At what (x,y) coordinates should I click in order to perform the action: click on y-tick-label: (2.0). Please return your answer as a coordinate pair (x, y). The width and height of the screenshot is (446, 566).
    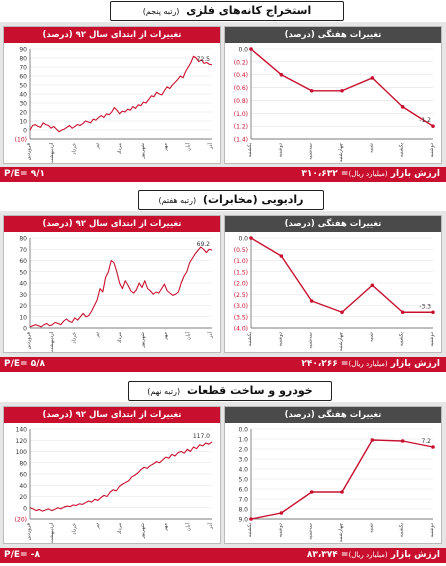
    Looking at the image, I should click on (241, 284).